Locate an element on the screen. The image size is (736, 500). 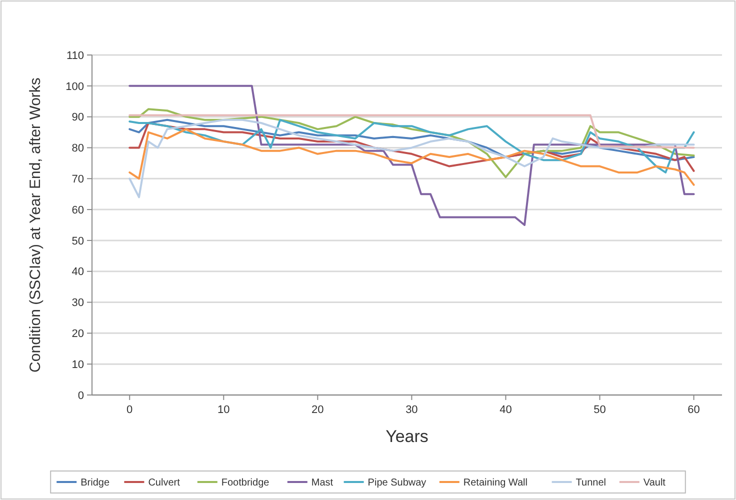
y-tick-label: 30 is located at coordinates (78, 303).